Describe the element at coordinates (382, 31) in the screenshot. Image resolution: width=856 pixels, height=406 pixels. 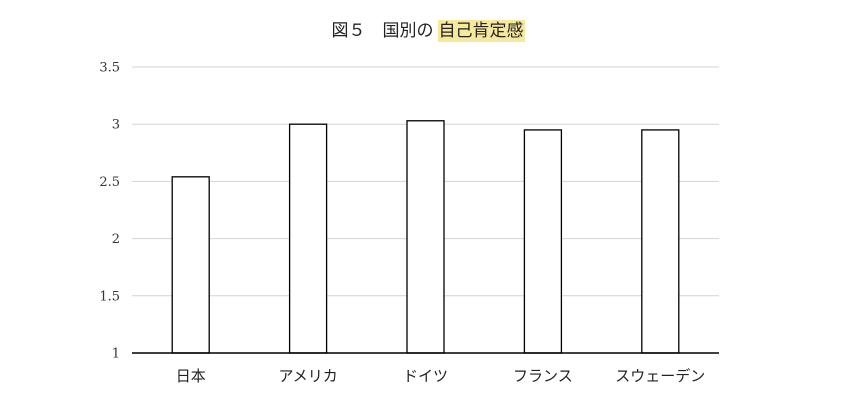
I see `chart-title-prefix: 図５ 国別の` at that location.